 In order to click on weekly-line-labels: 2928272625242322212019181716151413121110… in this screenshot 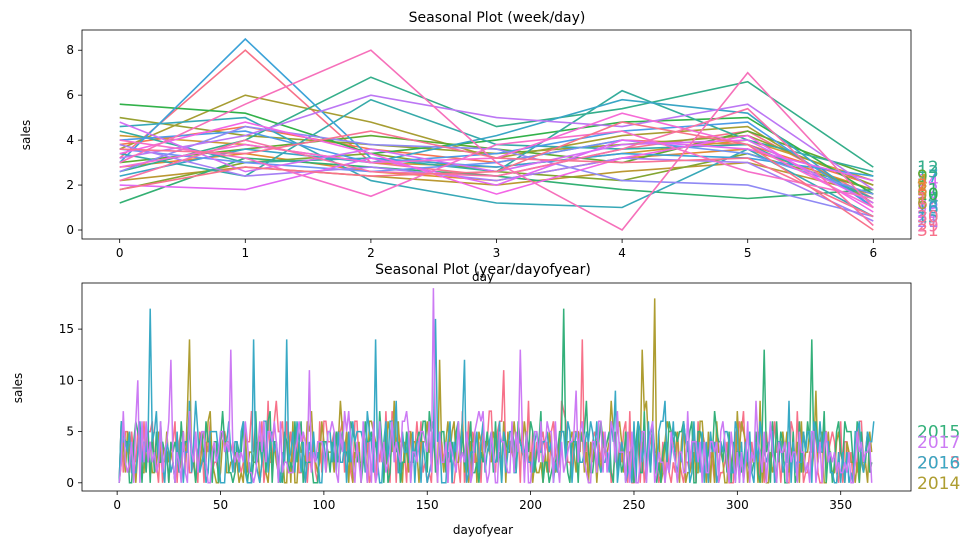, I will do `click(928, 199)`.